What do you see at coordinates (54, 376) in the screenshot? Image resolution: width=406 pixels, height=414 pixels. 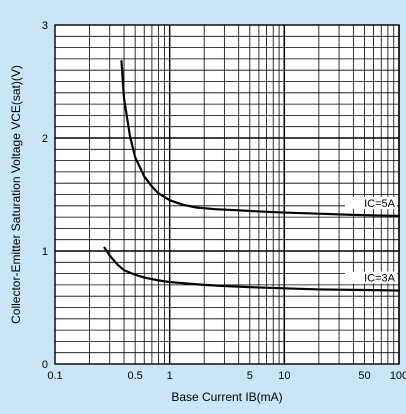 I see `x-tick-label: 0.1` at bounding box center [54, 376].